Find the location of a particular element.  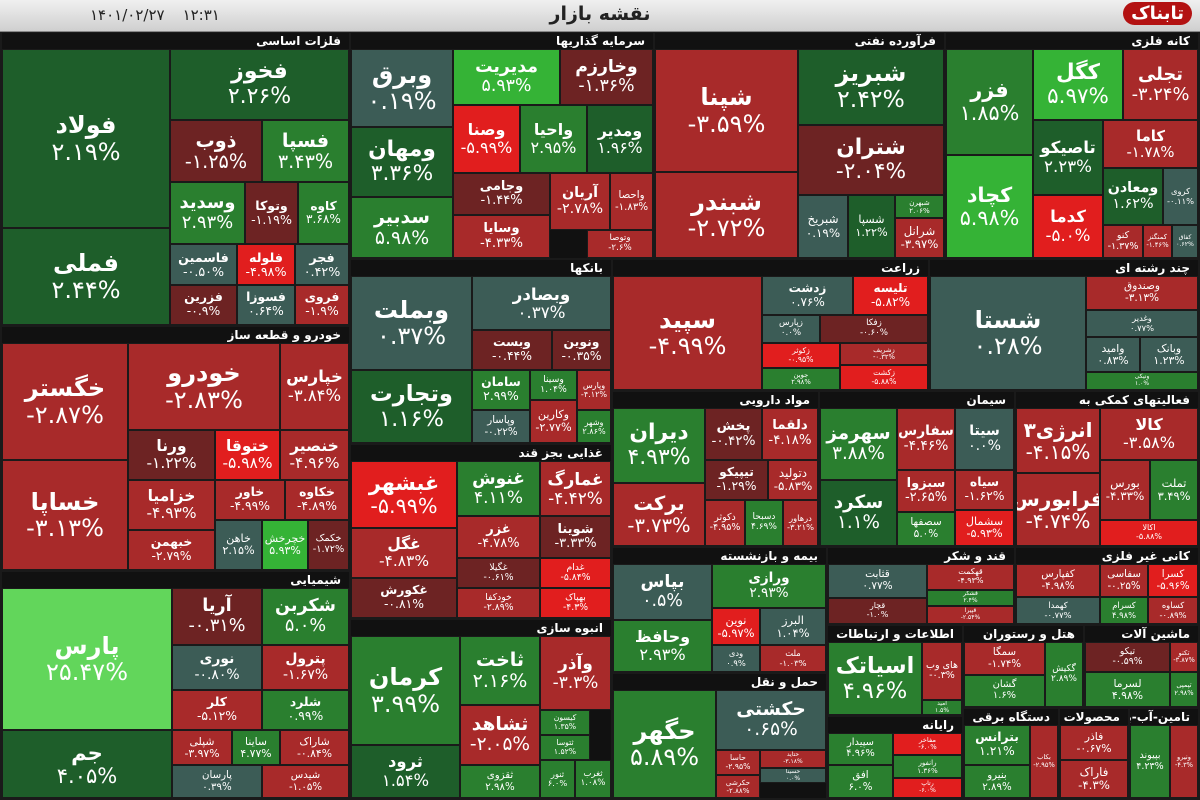

stock-change: ۱.۳۵% is located at coordinates (565, 726).